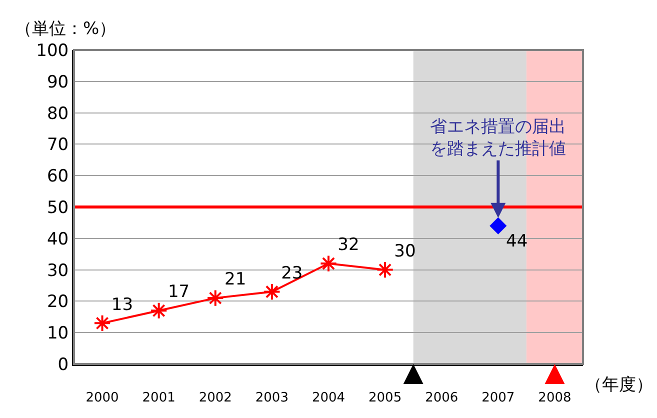 Image resolution: width=657 pixels, height=418 pixels. I want to click on y-tick-label: 30, so click(57, 270).